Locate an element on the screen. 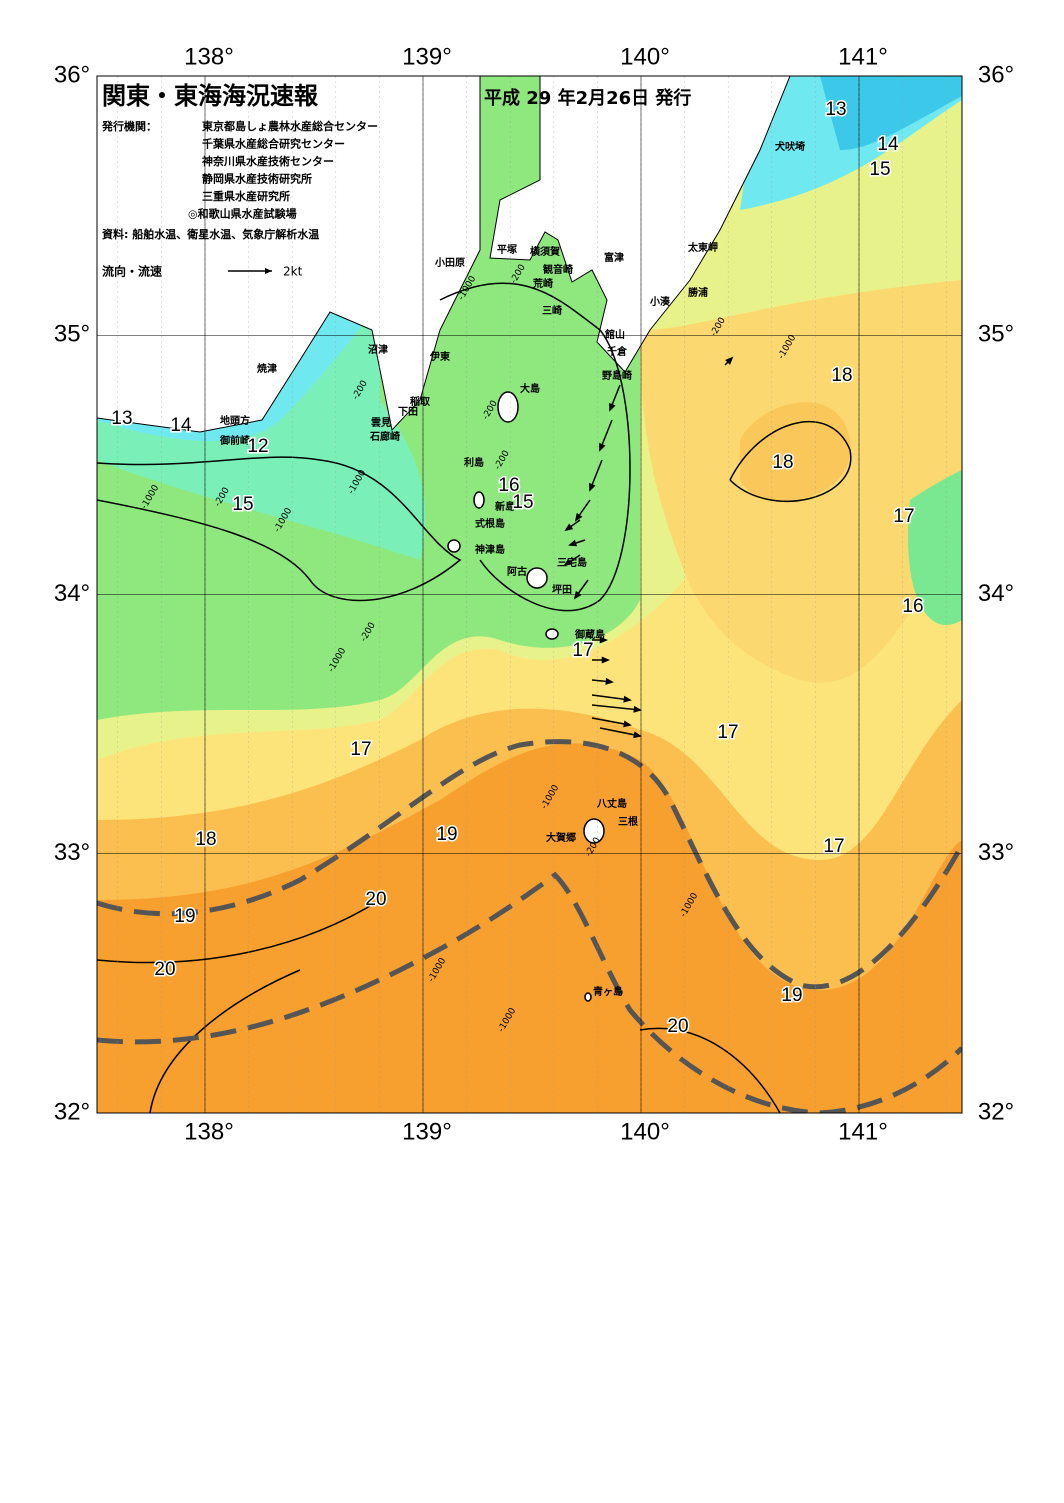 Image resolution: width=1064 pixels, height=1503 pixels. legend-arrow-head is located at coordinates (268, 271).